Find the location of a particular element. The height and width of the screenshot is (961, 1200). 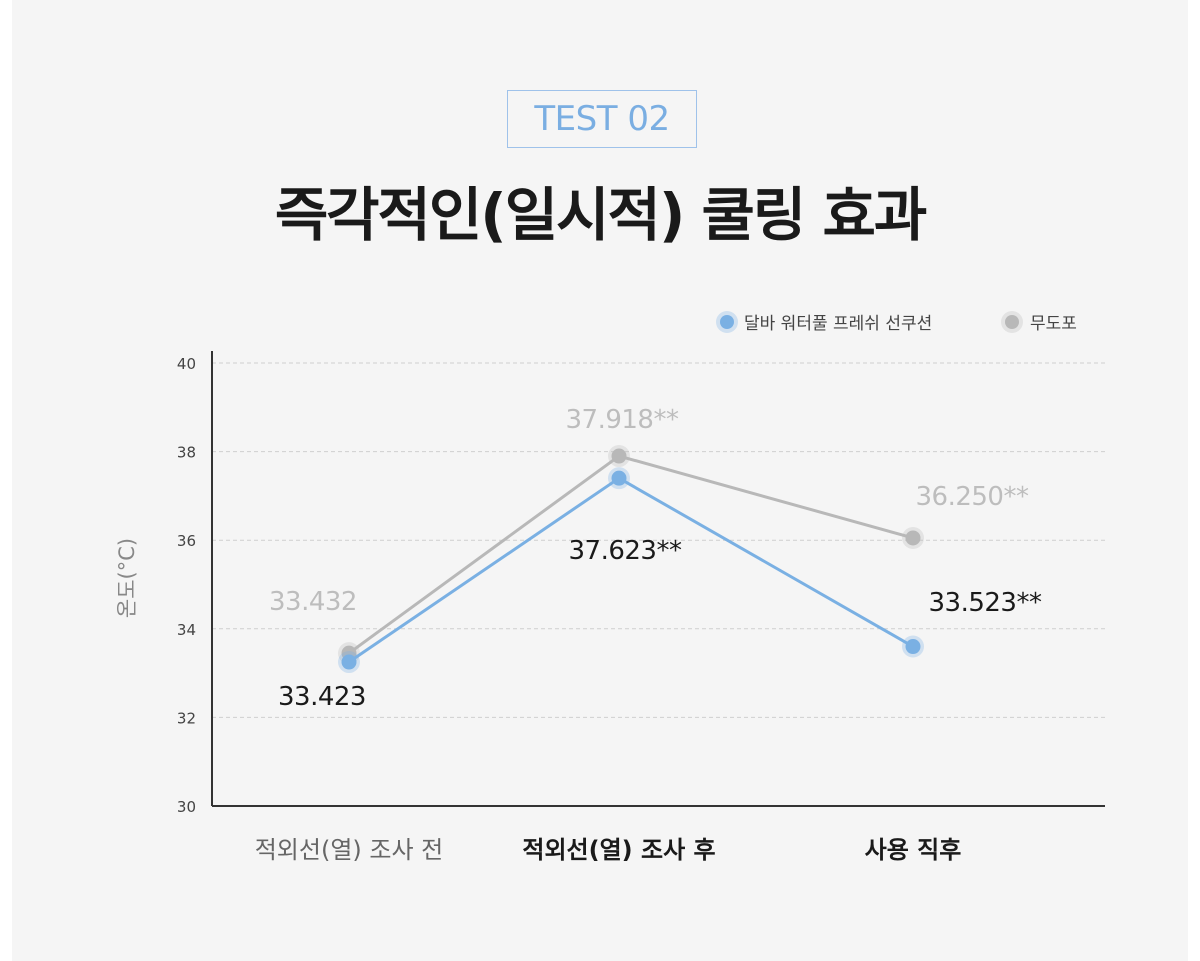

y-tick-label: 36 is located at coordinates (186, 541).